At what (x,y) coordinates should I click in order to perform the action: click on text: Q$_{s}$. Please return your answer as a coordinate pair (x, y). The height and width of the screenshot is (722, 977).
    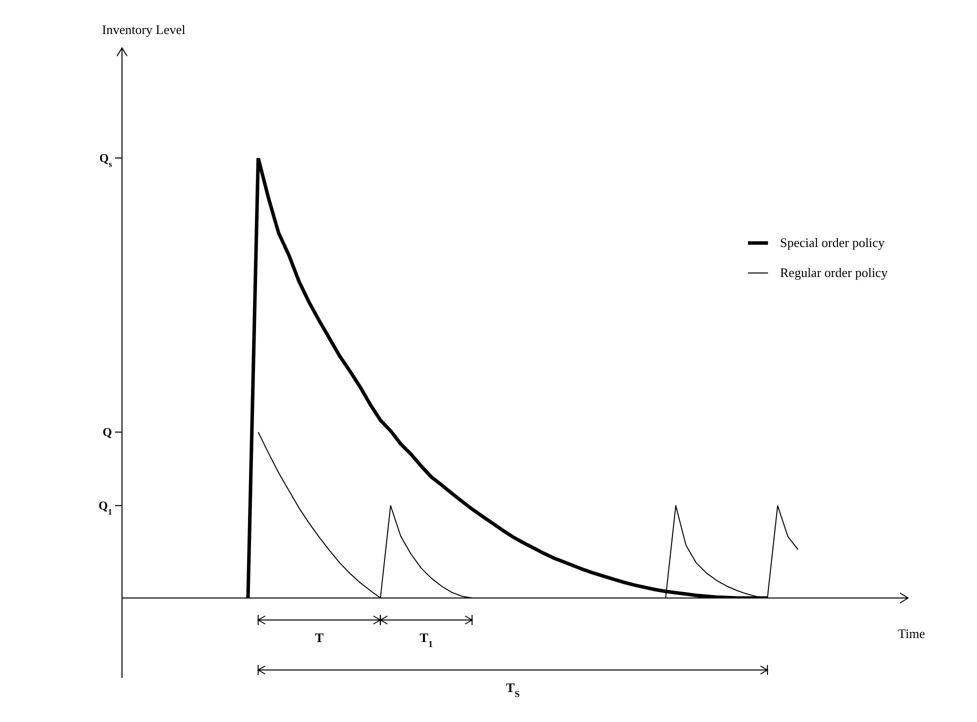
    Looking at the image, I should click on (106, 159).